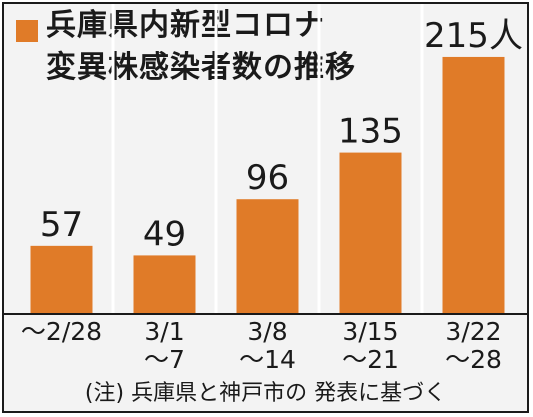 This screenshot has width=533, height=417. Describe the element at coordinates (265, 393) in the screenshot. I see `chart-footnote: (注) 兵庫県と神戸市の 発表に基づく` at that location.